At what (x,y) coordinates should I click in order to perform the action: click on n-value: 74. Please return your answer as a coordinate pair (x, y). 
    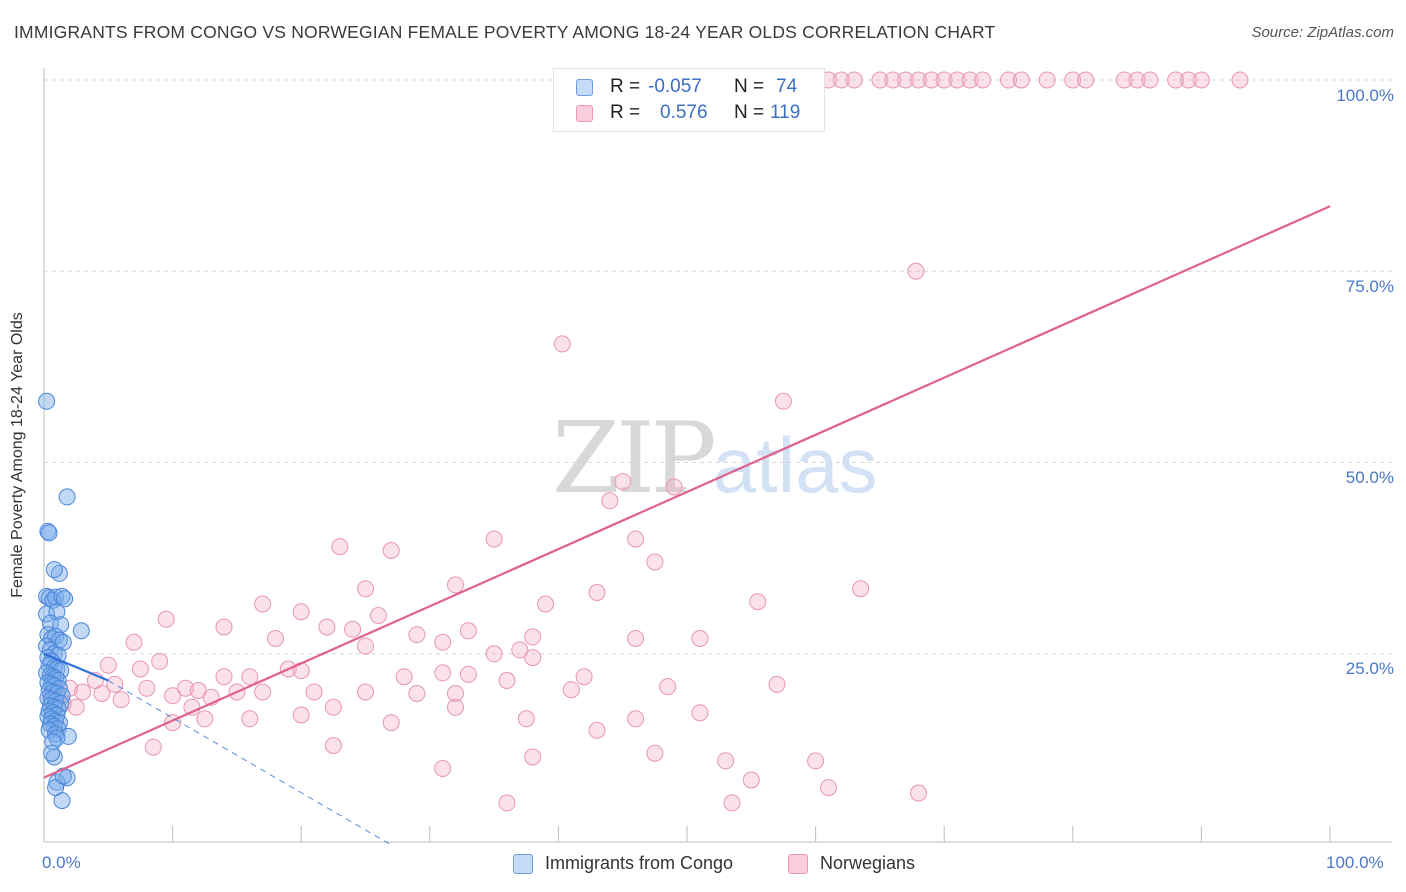
    Looking at the image, I should click on (787, 86).